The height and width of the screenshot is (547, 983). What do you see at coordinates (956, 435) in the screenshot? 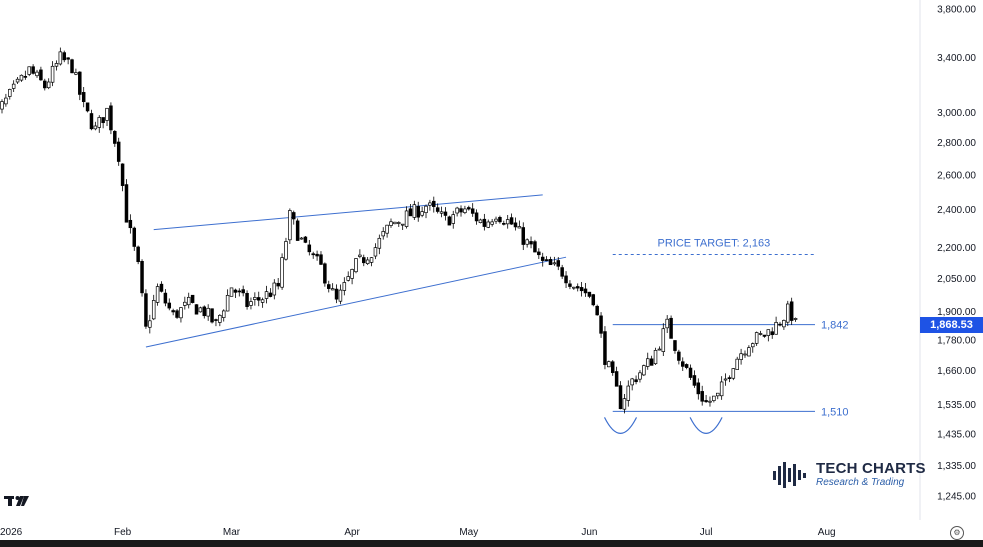
I see `y-tick-label: 1,435.00` at bounding box center [956, 435].